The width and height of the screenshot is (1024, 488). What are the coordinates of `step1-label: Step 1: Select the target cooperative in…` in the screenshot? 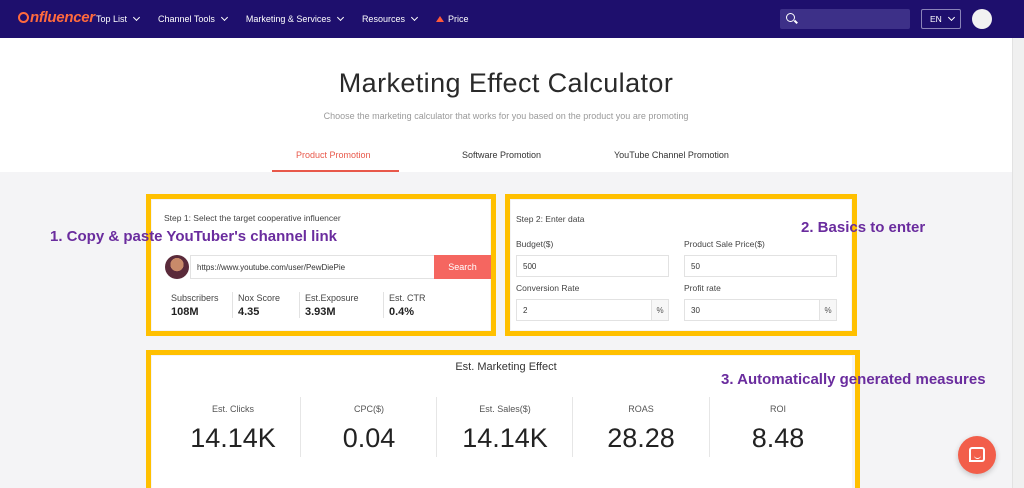 It's located at (252, 218).